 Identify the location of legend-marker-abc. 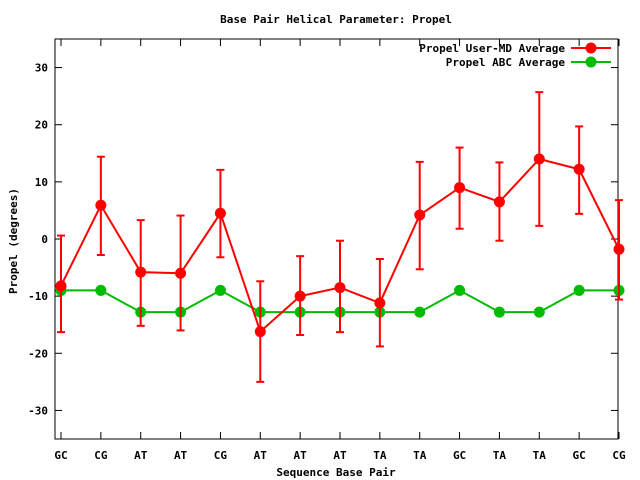
(591, 62).